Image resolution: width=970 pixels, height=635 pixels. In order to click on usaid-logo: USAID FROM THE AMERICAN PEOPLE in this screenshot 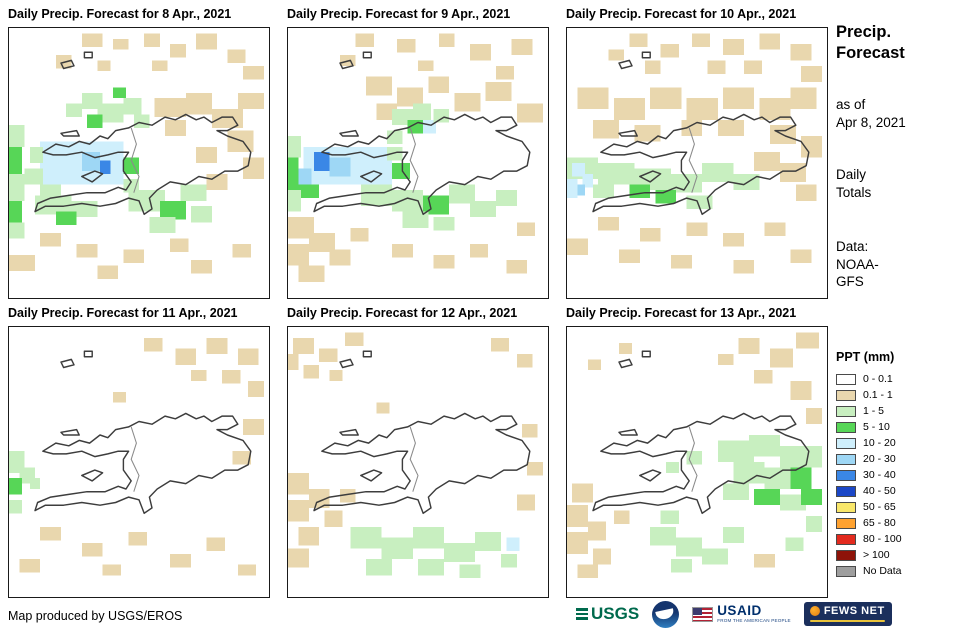, I will do `click(741, 614)`.